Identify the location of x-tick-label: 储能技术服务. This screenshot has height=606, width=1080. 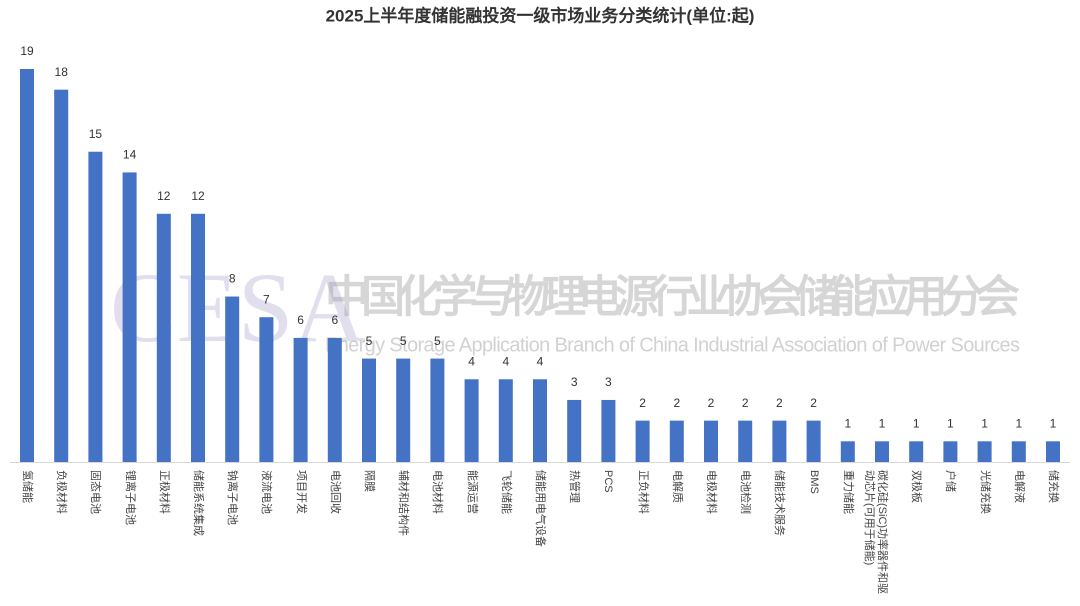
(779, 503).